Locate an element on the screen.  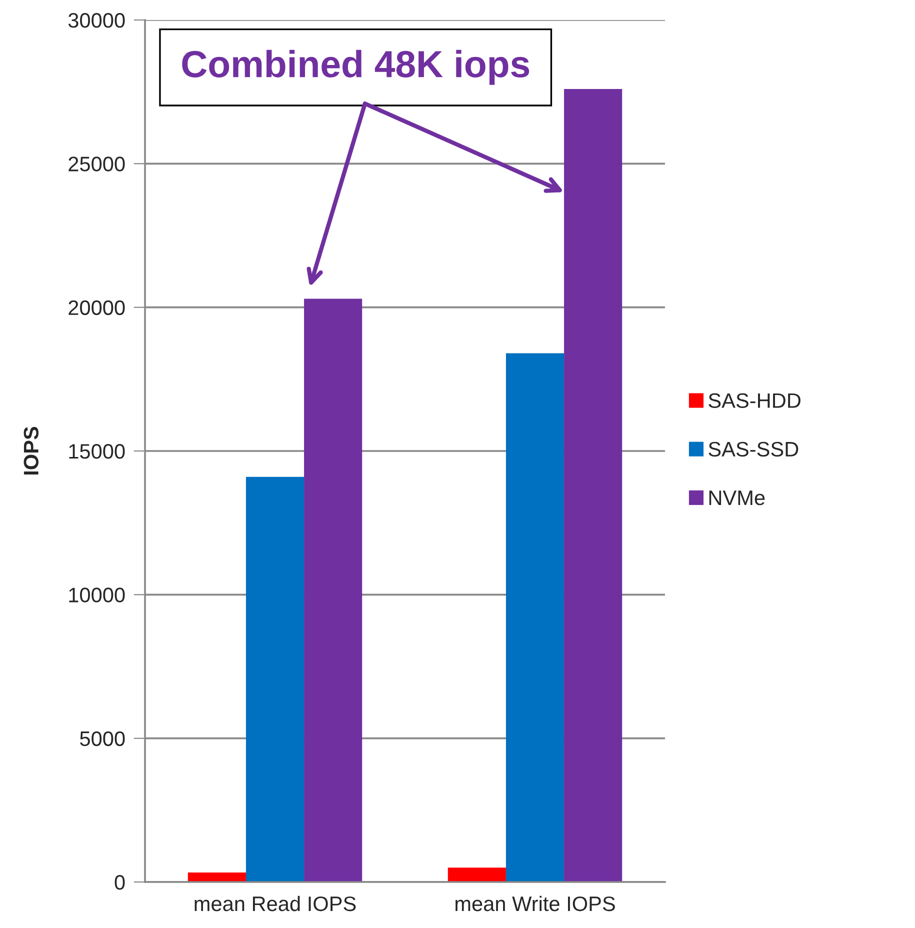
y-tick-label: 10000 is located at coordinates (97, 595).